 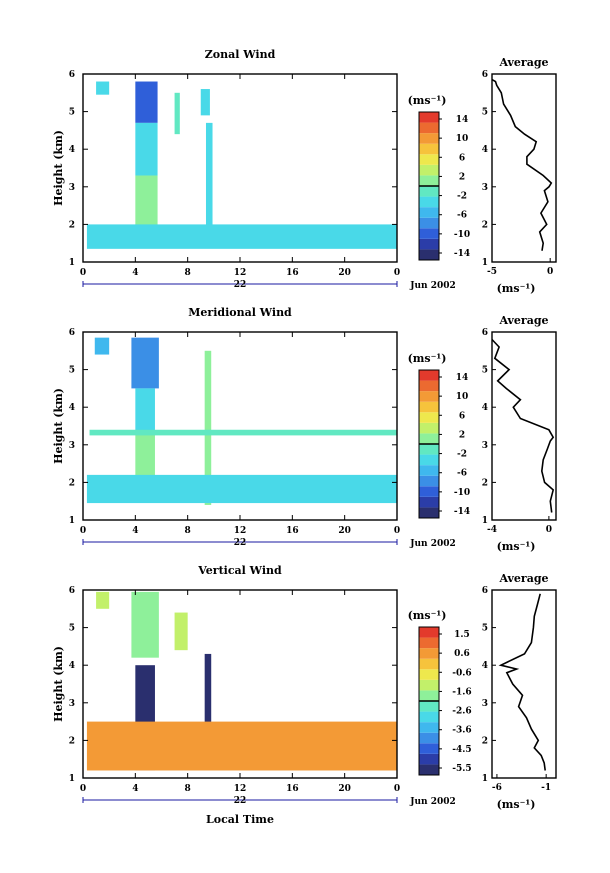 I want to click on colorbar-tick-label: 2, so click(x=462, y=177).